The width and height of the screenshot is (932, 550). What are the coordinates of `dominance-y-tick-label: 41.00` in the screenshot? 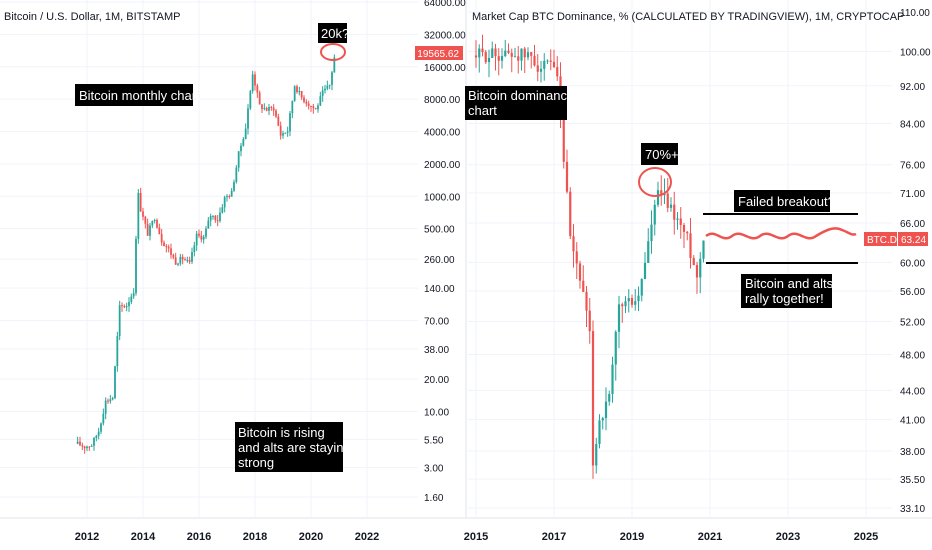 It's located at (912, 421).